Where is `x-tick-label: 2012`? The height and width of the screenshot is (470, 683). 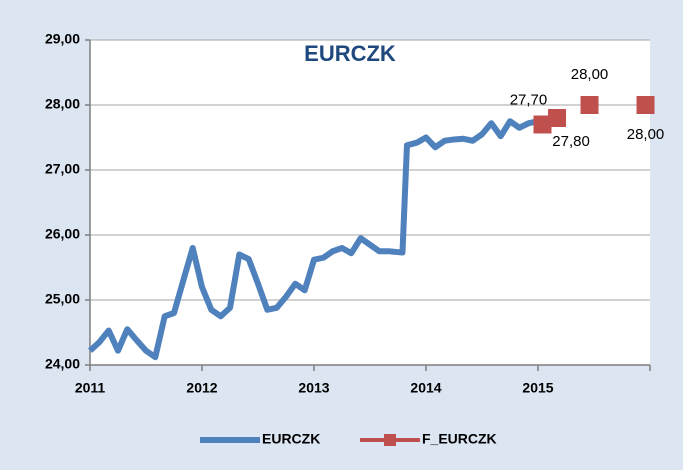
x-tick-label: 2012 is located at coordinates (201, 388).